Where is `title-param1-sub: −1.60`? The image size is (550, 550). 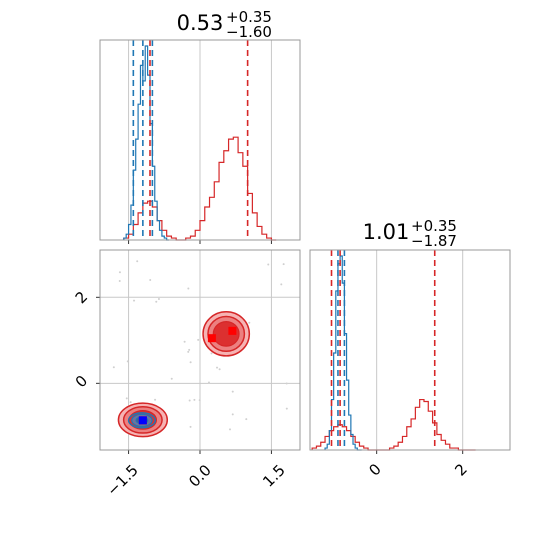 title-param1-sub: −1.60 is located at coordinates (249, 32).